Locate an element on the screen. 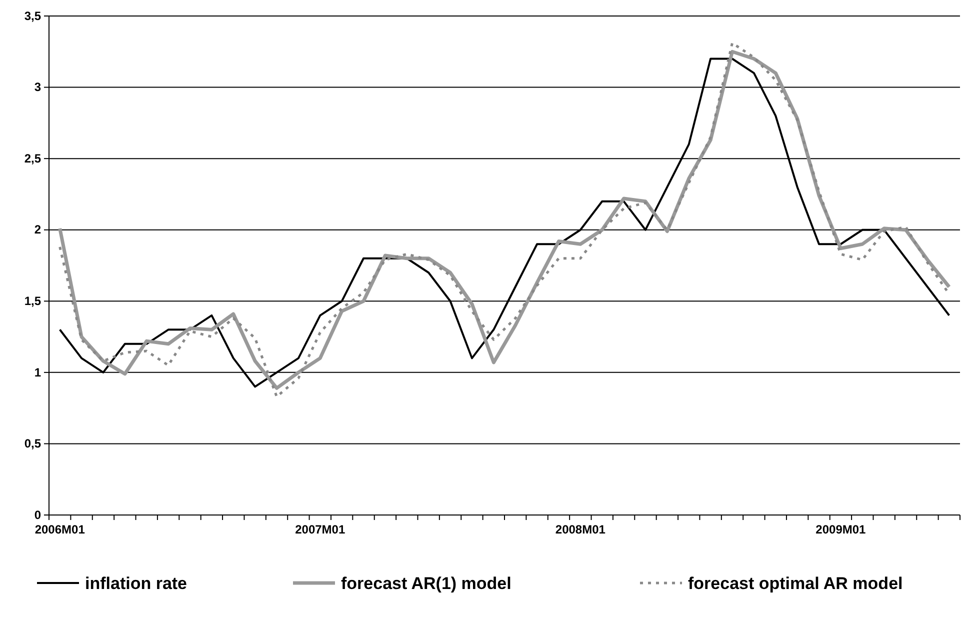 This screenshot has width=962, height=626. legend-label: forecast optimal AR model is located at coordinates (795, 583).